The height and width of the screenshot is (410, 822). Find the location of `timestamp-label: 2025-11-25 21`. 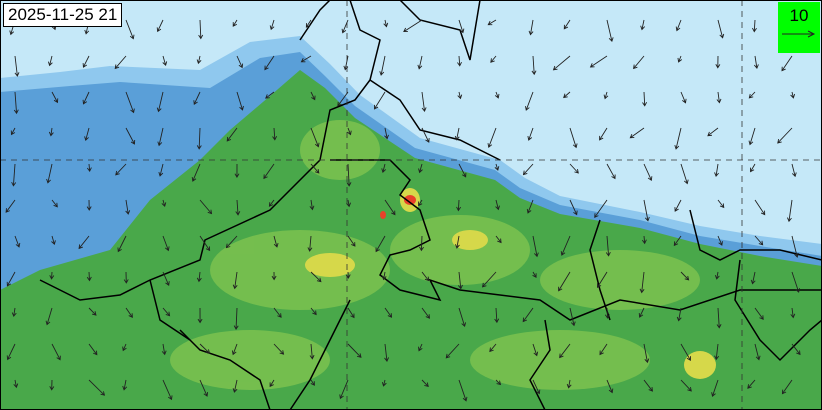

timestamp-label: 2025-11-25 21 is located at coordinates (63, 15).